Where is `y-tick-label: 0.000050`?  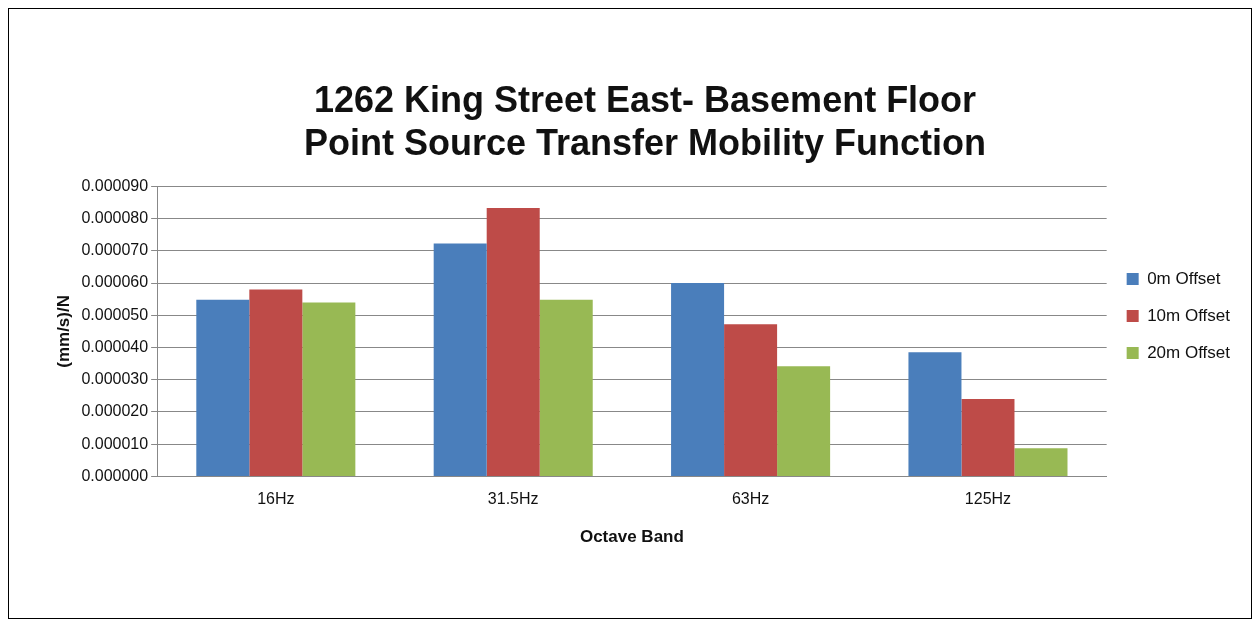 y-tick-label: 0.000050 is located at coordinates (115, 314).